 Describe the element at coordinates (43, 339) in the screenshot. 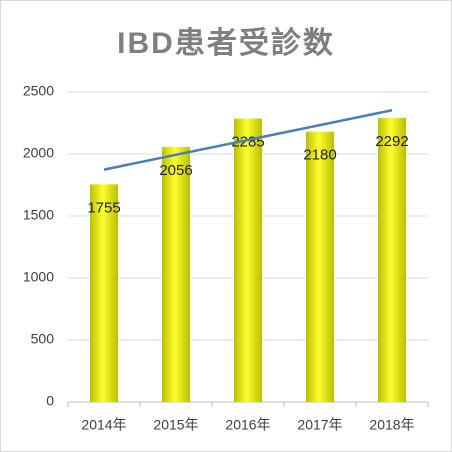

I see `y-tick-label: 500` at that location.